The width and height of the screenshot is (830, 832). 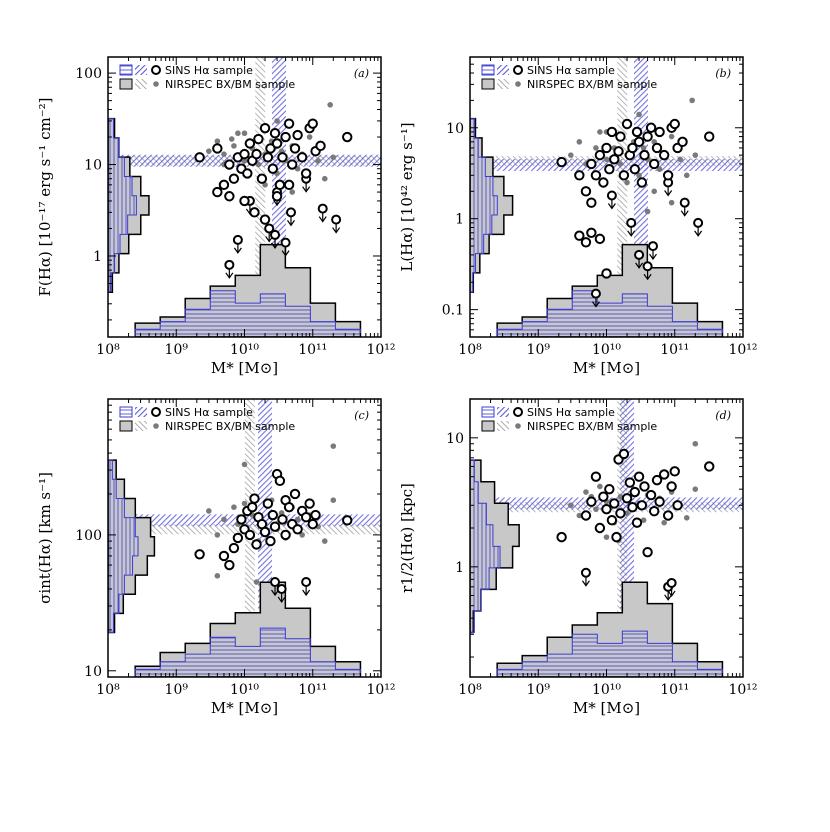 I want to click on legend-sins-histogram-swatch, so click(x=126, y=412).